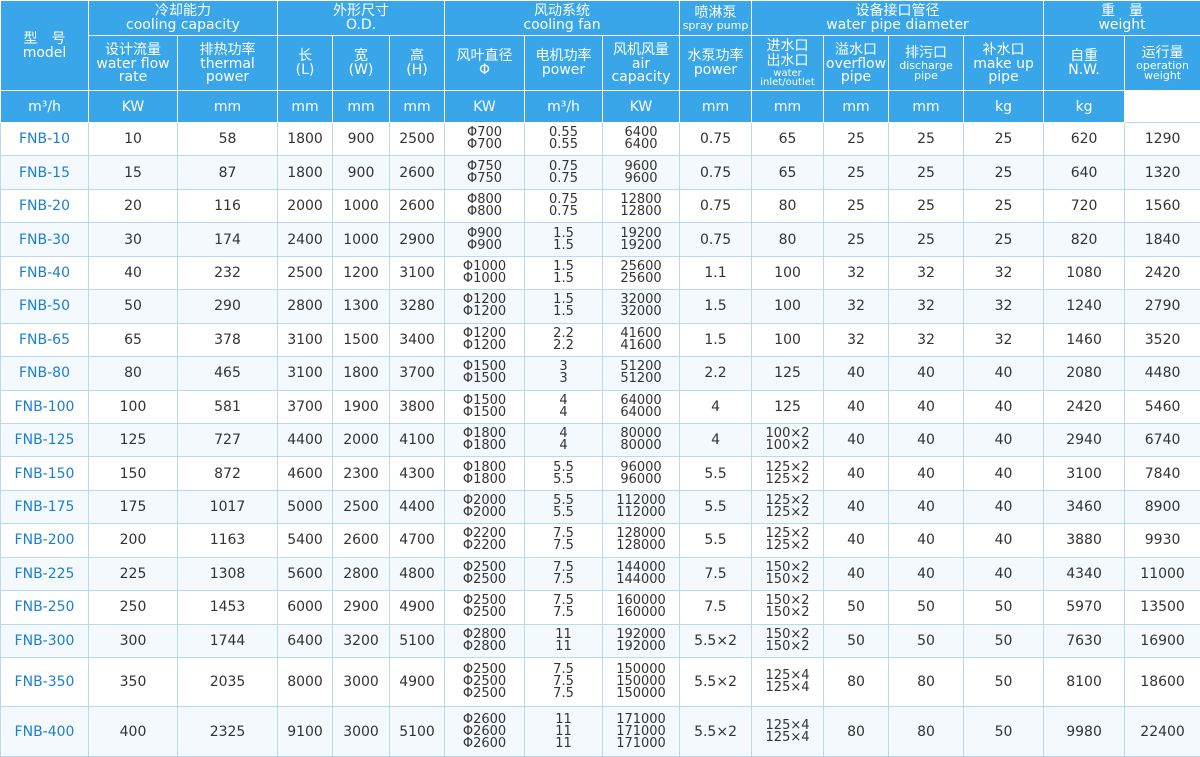 This screenshot has width=1200, height=757. Describe the element at coordinates (563, 56) in the screenshot. I see `header-motor-power-cn: 电机功率` at that location.